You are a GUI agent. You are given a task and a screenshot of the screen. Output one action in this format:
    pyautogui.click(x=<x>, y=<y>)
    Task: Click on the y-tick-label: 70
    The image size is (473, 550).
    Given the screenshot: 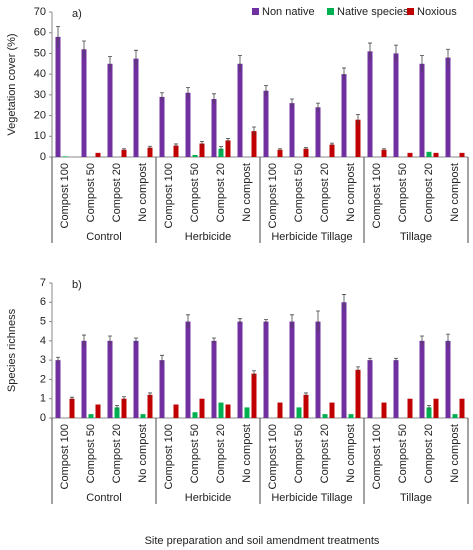 What is the action you would take?
    pyautogui.click(x=40, y=12)
    